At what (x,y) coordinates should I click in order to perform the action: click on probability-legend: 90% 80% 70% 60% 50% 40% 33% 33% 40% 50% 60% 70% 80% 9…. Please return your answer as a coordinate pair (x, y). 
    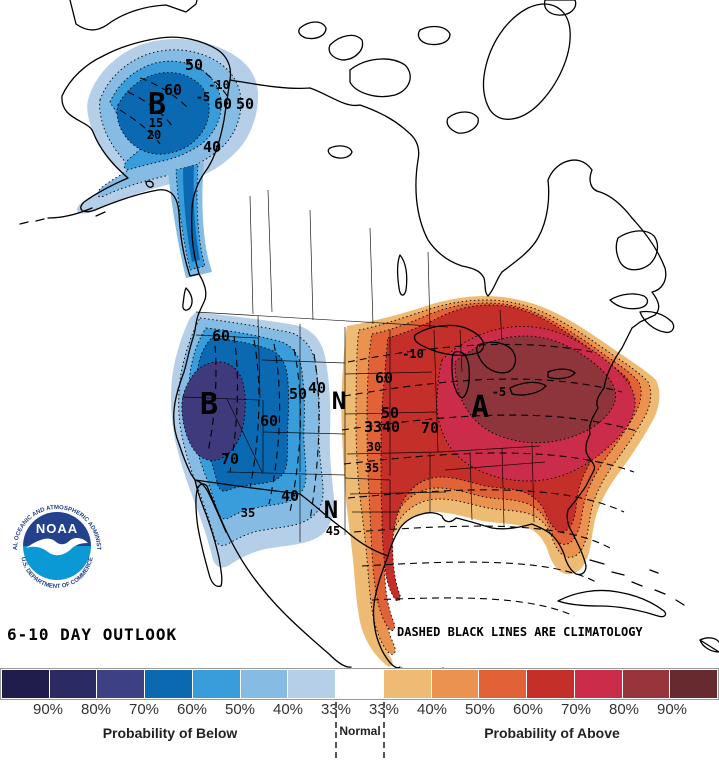
    Looking at the image, I should click on (359, 714).